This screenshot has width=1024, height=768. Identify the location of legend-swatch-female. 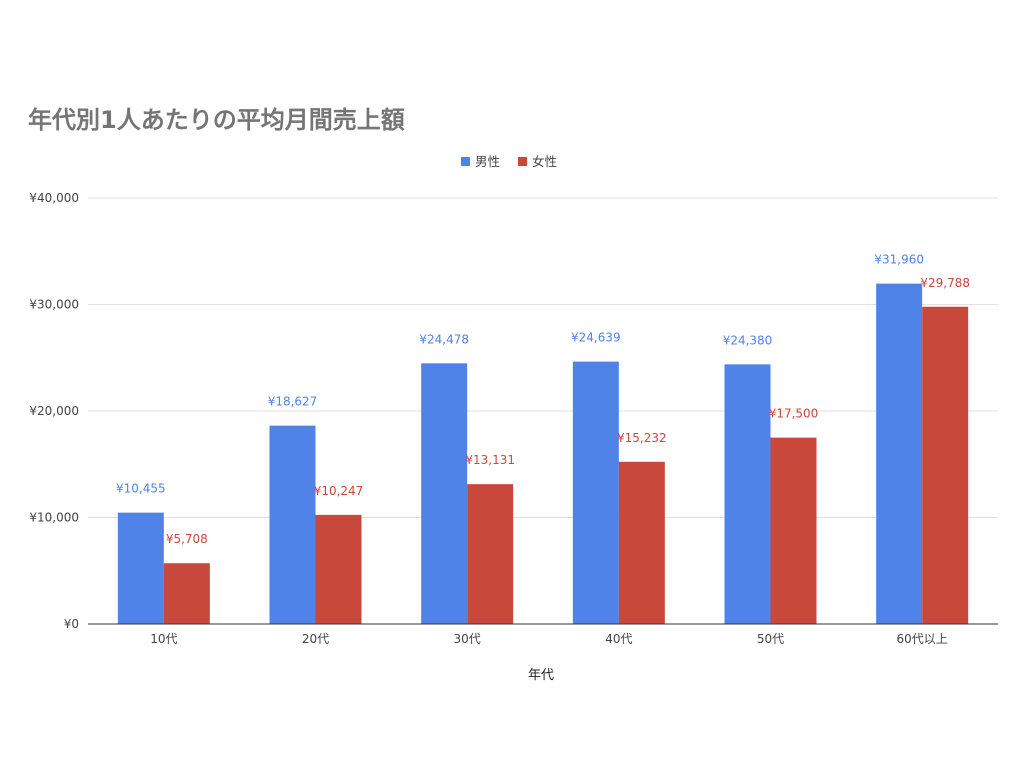
(522, 161).